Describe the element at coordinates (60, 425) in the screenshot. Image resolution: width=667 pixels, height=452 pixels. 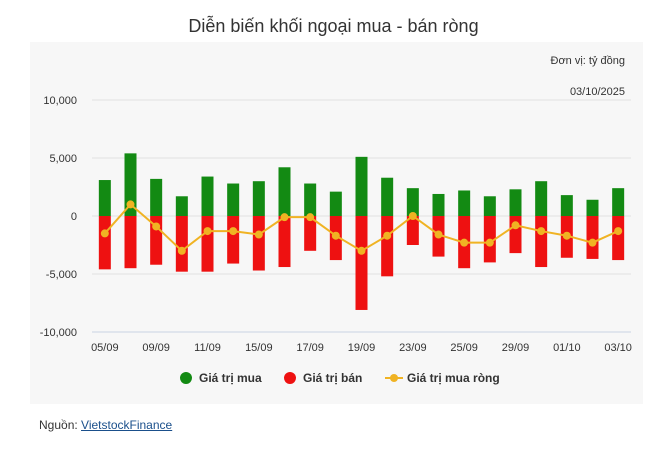
I see `source-prefix: Nguồn:` at that location.